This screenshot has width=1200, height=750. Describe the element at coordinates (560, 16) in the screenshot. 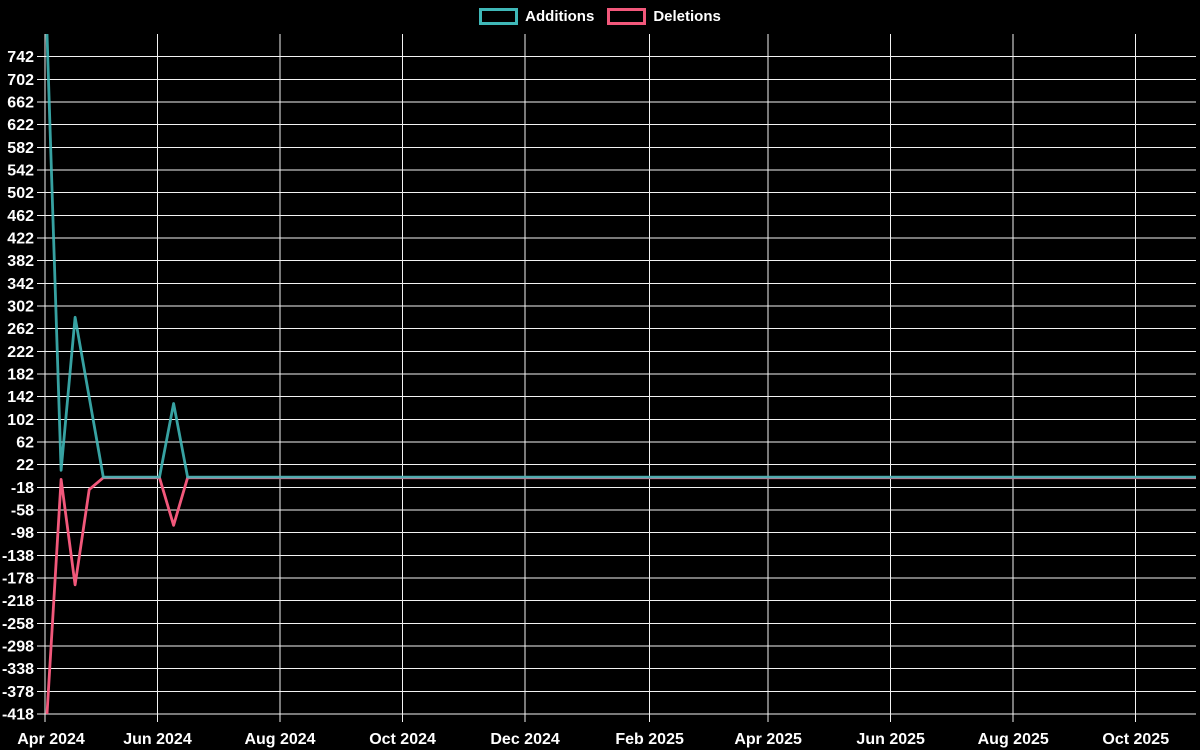

I see `additions-legend-label: Additions` at that location.